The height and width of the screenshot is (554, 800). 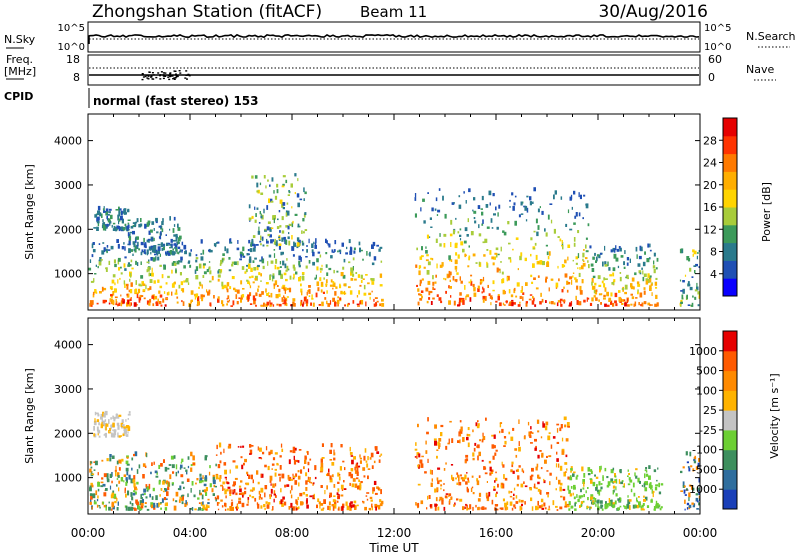 What do you see at coordinates (774, 415) in the screenshot?
I see `velocity-colorbar-label: Velocity [m s⁻¹]` at bounding box center [774, 415].